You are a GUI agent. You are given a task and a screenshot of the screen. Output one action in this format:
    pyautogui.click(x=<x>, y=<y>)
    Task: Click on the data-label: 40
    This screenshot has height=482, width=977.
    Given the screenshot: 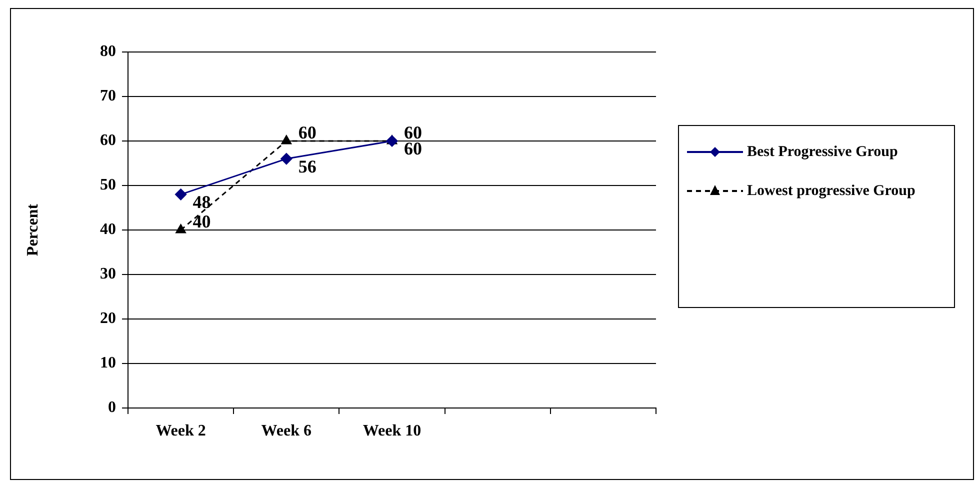 What is the action you would take?
    pyautogui.click(x=201, y=222)
    